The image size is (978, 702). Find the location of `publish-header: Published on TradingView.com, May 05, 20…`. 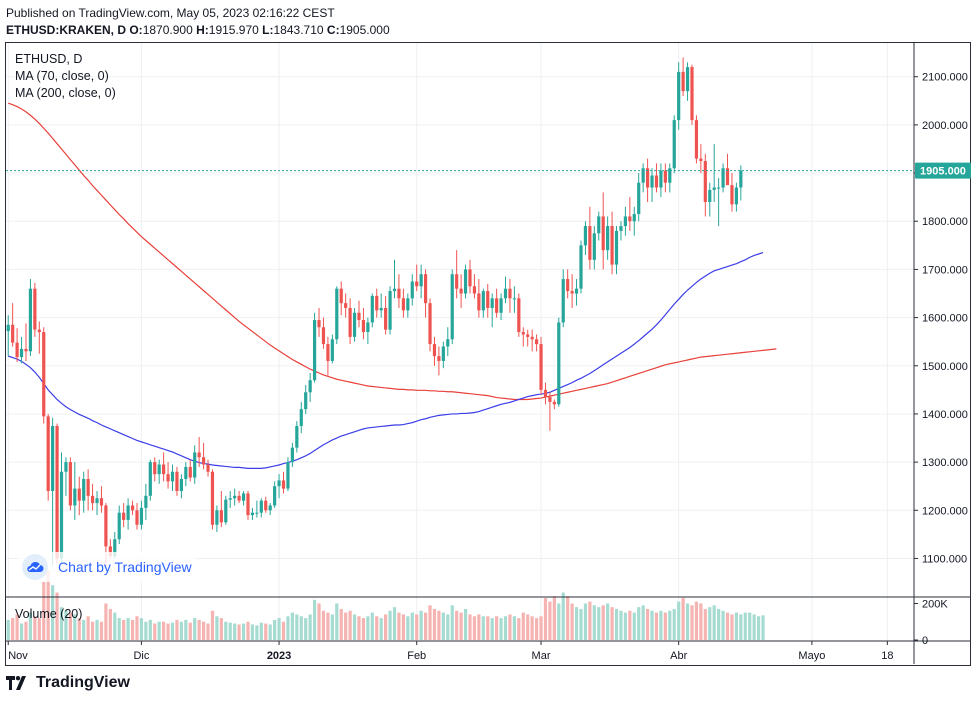

publish-header: Published on TradingView.com, May 05, 20… is located at coordinates (198, 22).